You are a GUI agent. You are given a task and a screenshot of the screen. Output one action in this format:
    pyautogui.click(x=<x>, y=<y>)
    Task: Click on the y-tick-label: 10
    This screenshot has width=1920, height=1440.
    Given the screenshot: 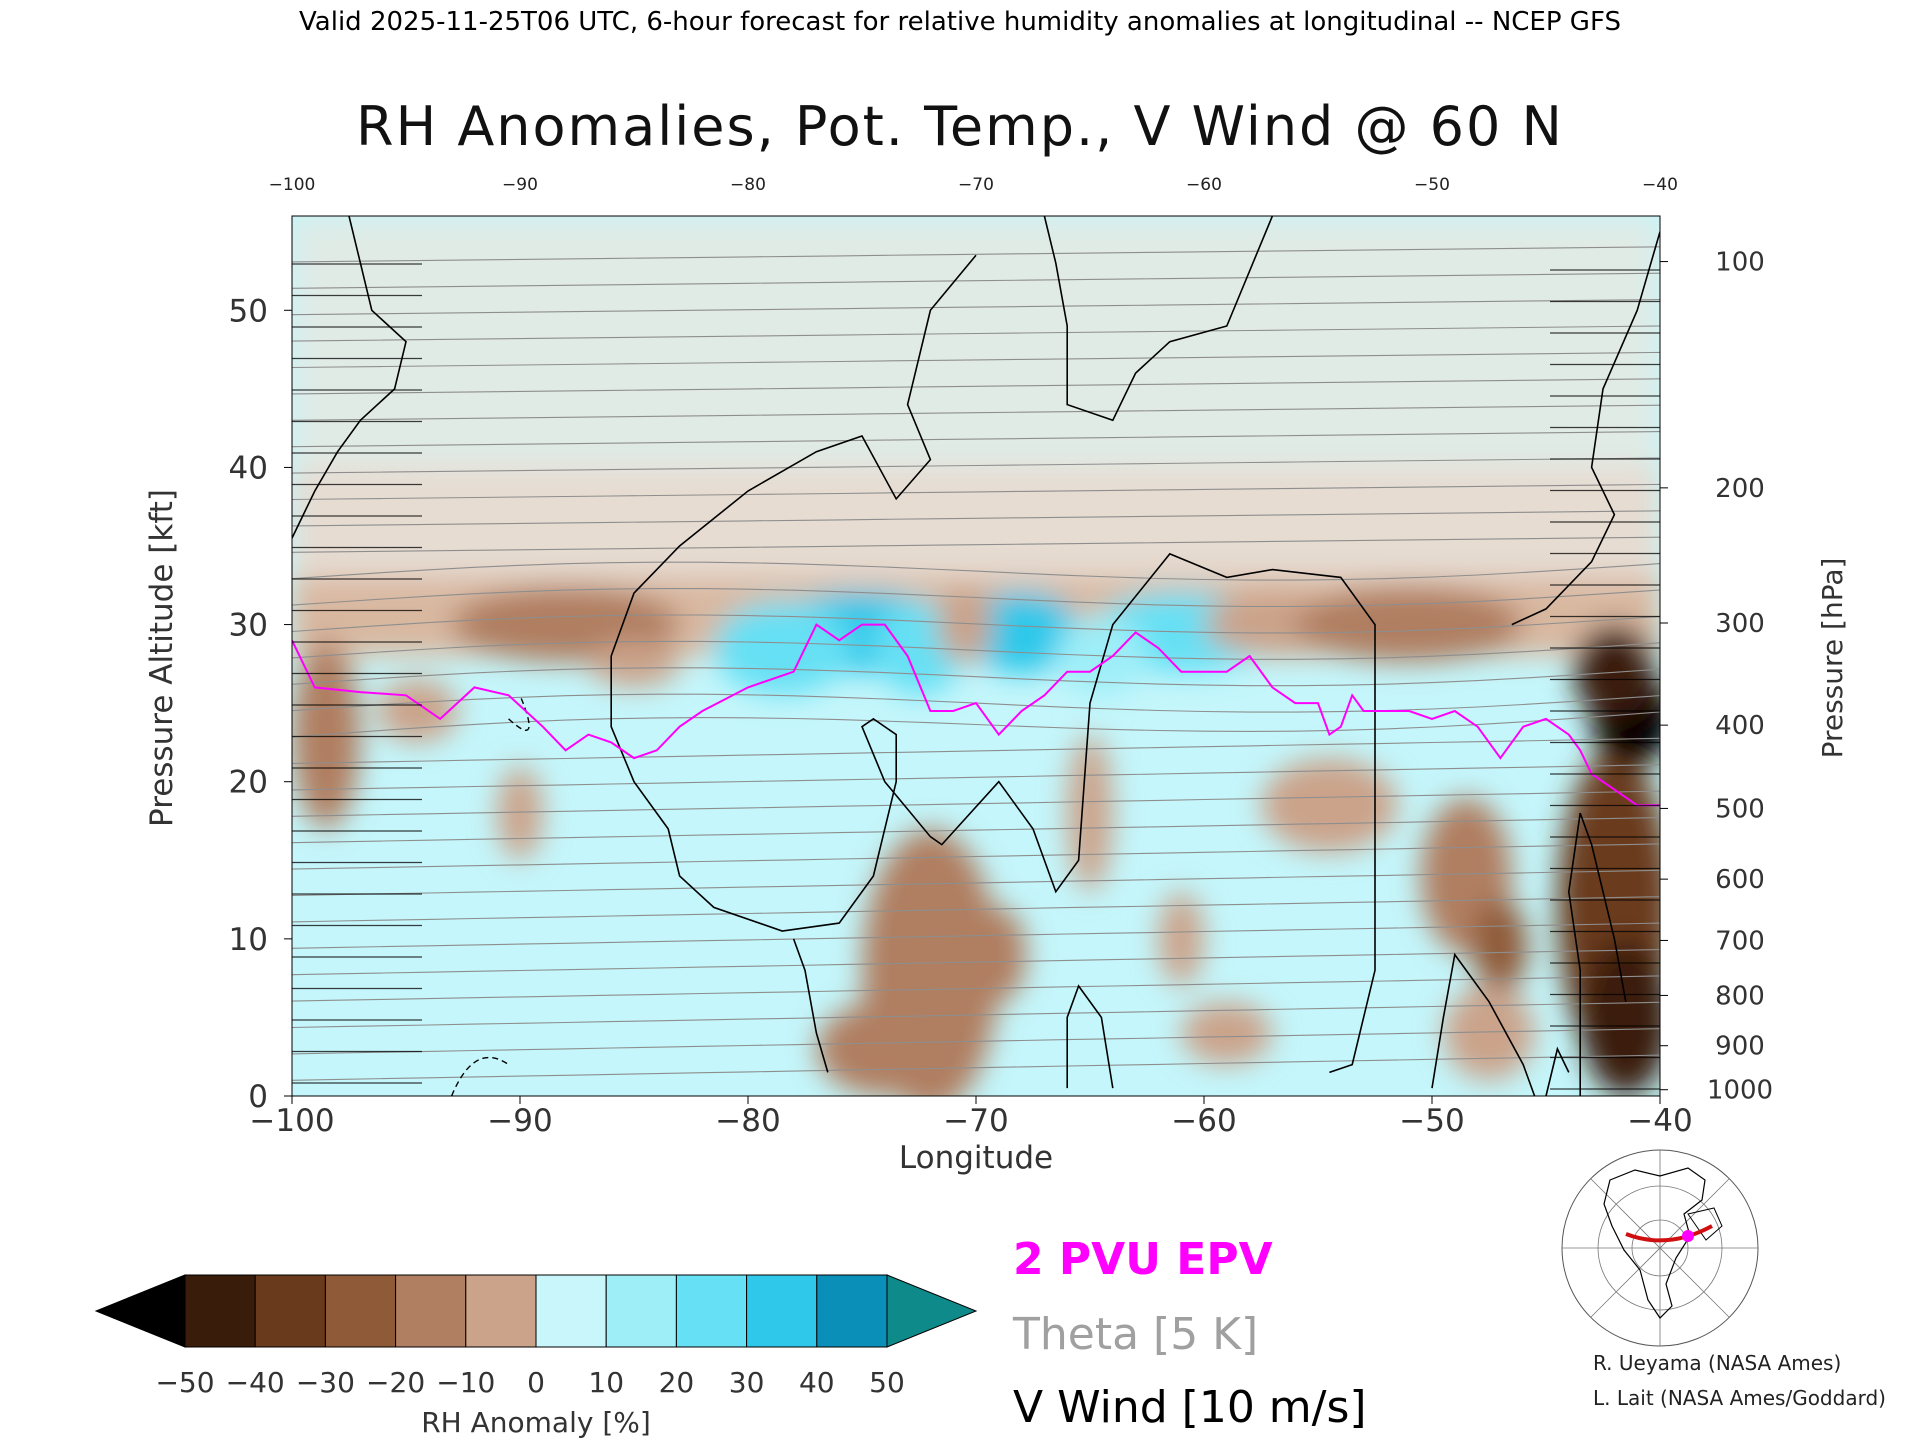 What is the action you would take?
    pyautogui.click(x=248, y=940)
    